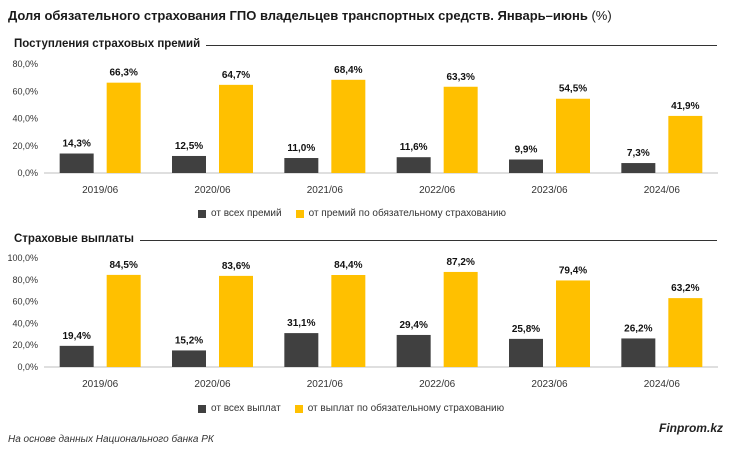 Image resolution: width=731 pixels, height=454 pixels. What do you see at coordinates (110, 44) in the screenshot?
I see `section-title-premiums: Поступления страховых премий` at bounding box center [110, 44].